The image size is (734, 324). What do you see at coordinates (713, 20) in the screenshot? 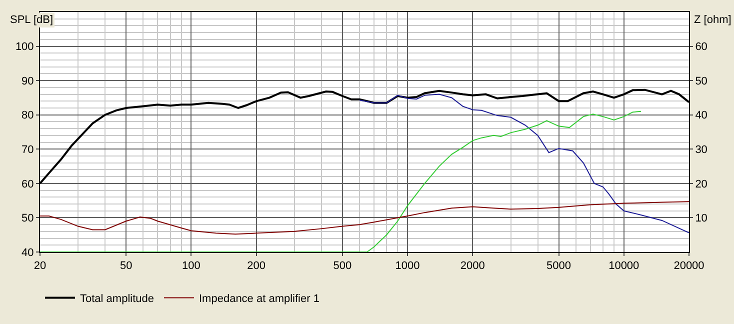
I see `y2-axis-title: Z [ohm]` at bounding box center [713, 20].